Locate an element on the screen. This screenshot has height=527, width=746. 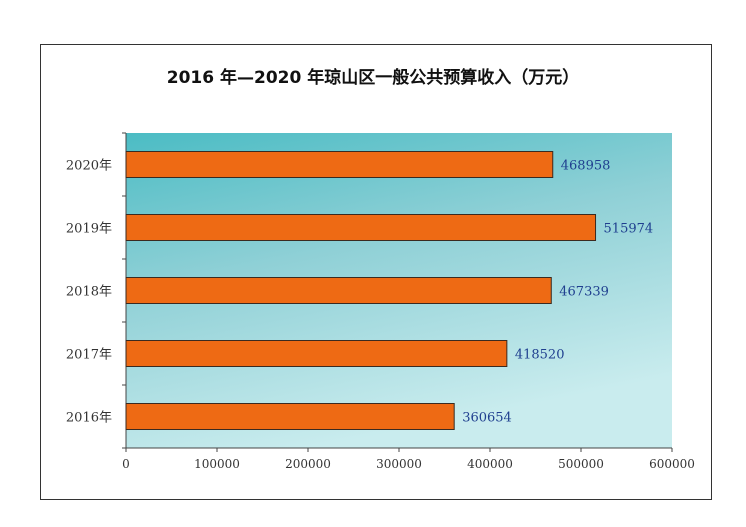
x-tick-label: 300000 is located at coordinates (399, 464).